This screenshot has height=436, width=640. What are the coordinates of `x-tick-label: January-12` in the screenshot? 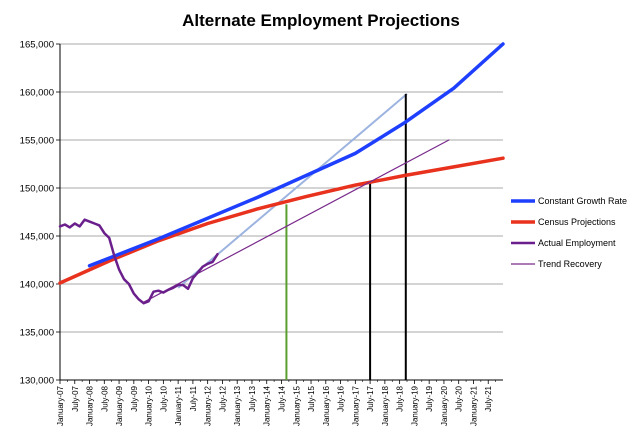 It's located at (208, 405).